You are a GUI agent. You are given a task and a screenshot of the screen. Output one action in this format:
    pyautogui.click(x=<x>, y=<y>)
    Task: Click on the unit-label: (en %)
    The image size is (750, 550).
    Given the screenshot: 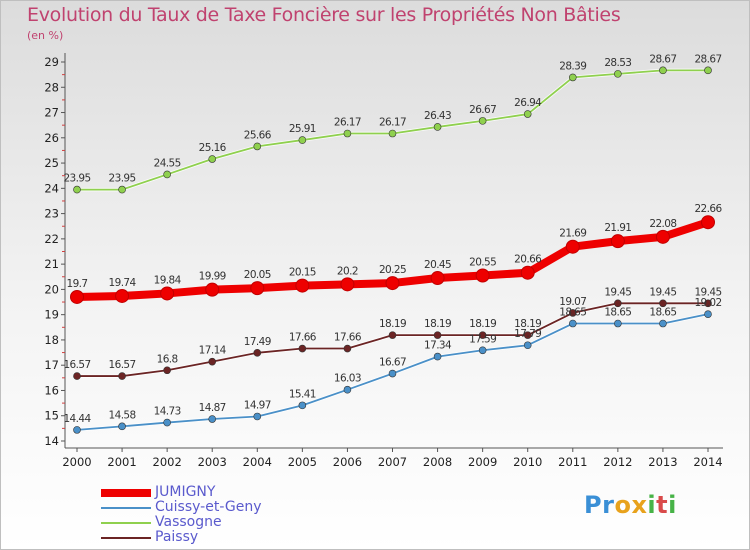 What is the action you would take?
    pyautogui.click(x=45, y=35)
    